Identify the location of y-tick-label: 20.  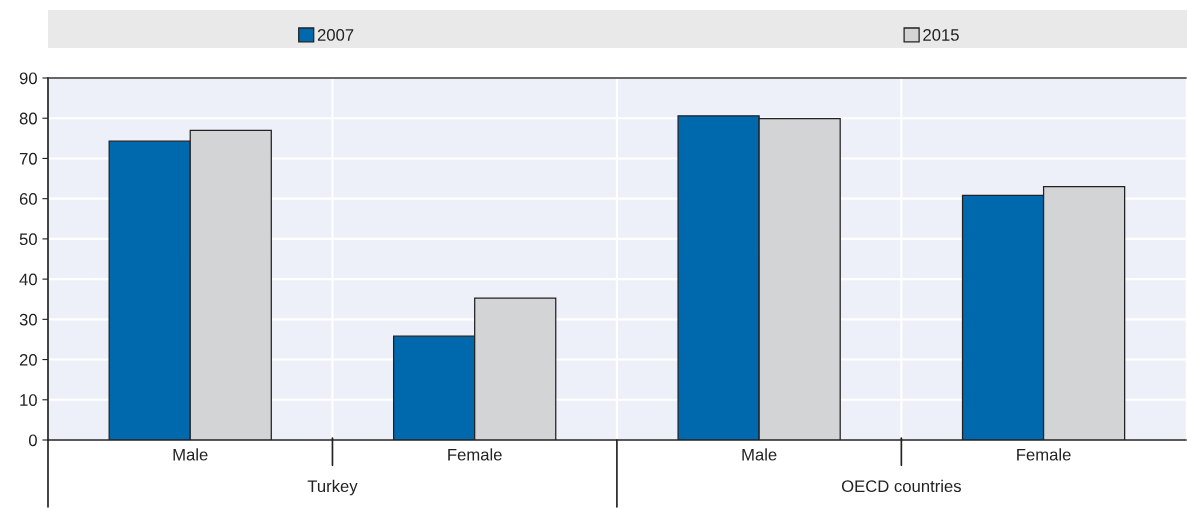
(28, 359).